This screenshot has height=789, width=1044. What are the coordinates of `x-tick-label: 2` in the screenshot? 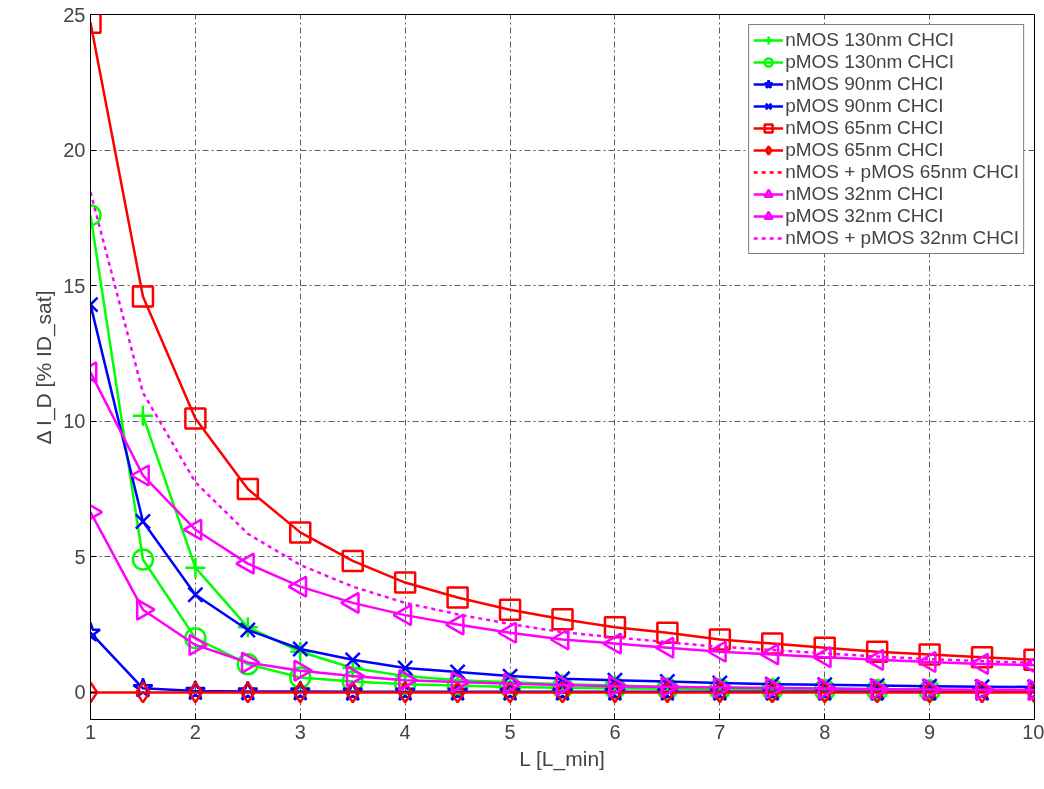 It's located at (195, 731).